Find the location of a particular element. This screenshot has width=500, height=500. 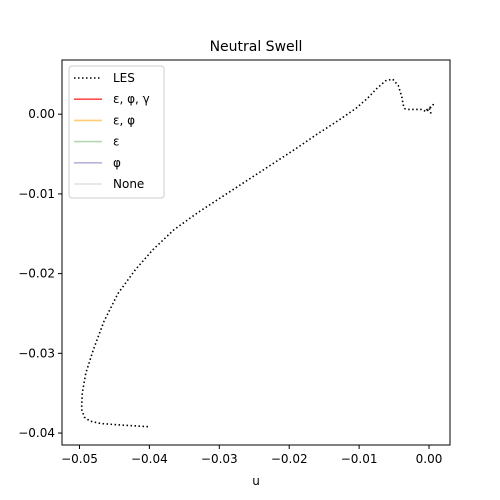

y-tick-label: −0.02 is located at coordinates (36, 274).